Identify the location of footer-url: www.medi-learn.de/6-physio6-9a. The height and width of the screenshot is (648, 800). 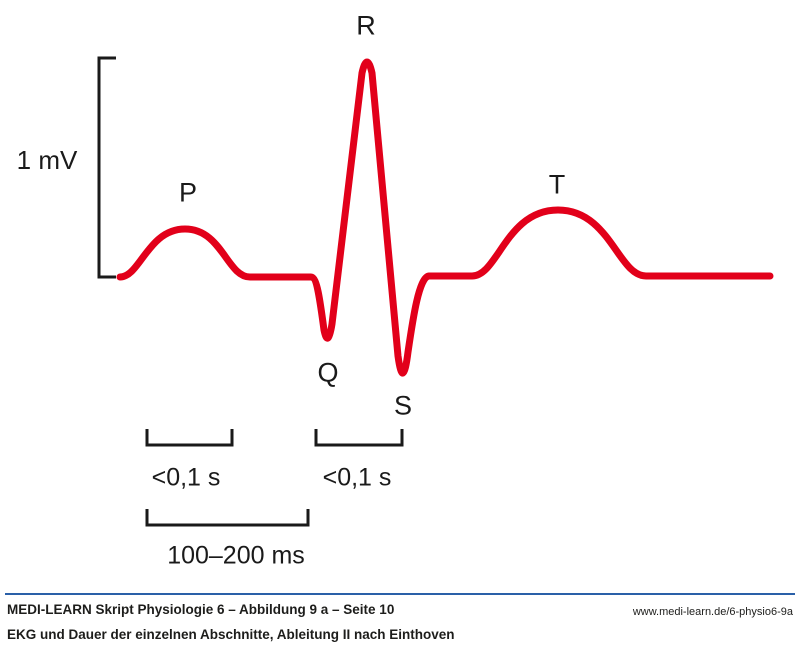
(712, 612).